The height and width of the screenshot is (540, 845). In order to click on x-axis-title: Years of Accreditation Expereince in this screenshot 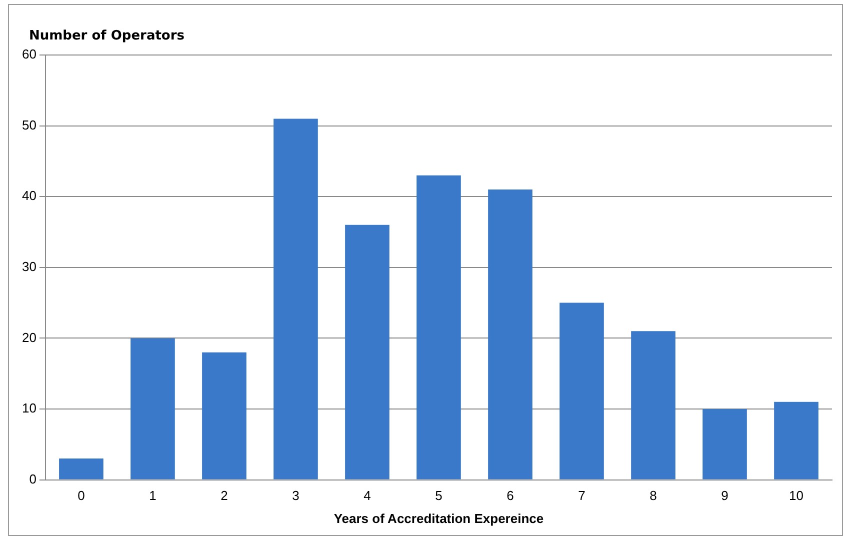, I will do `click(439, 518)`.